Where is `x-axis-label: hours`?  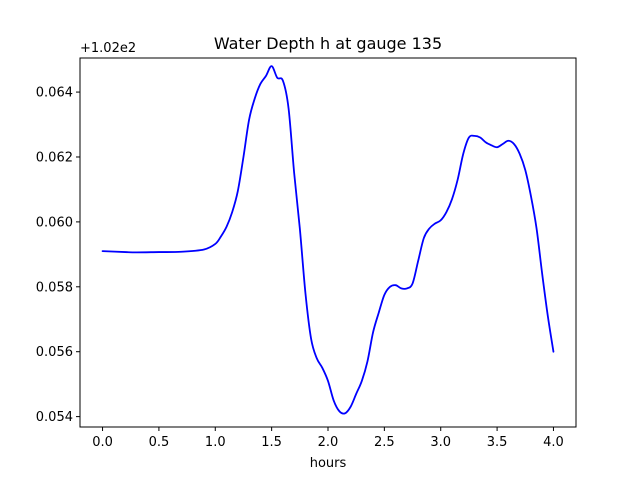
x-axis-label: hours is located at coordinates (328, 463).